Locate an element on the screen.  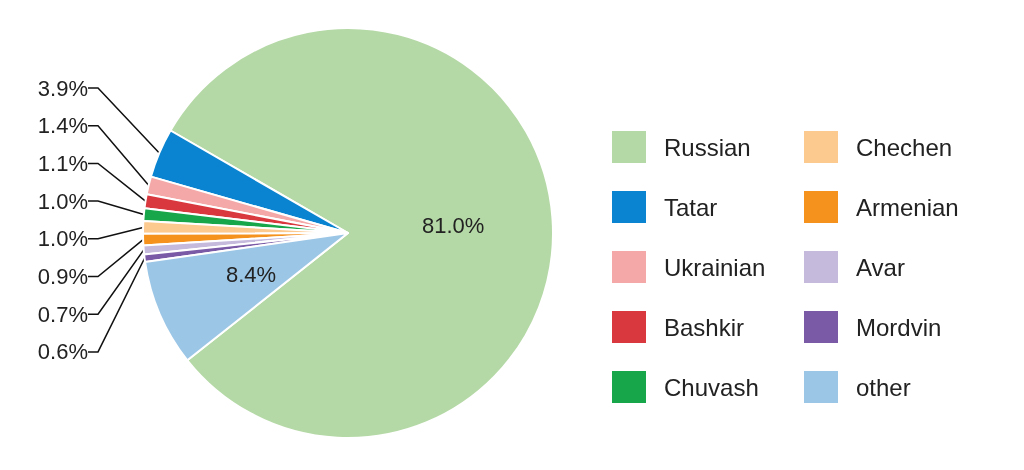
data-label: 0.6% is located at coordinates (62, 352).